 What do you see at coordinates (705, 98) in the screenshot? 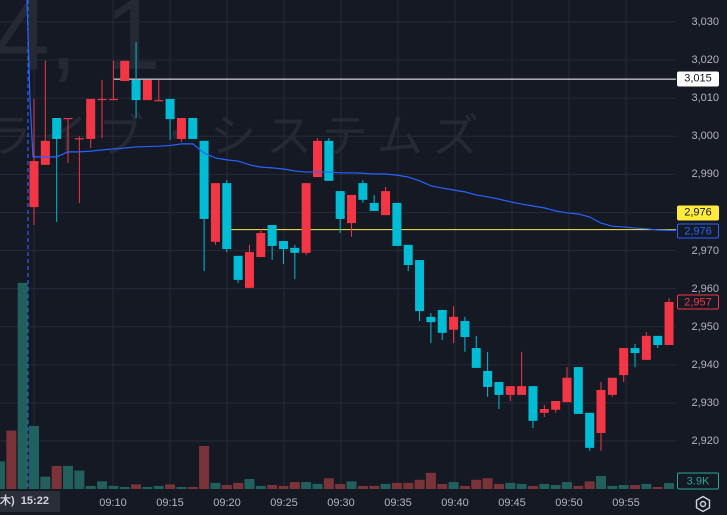
I see `price-tick-label: 3,010` at bounding box center [705, 98].